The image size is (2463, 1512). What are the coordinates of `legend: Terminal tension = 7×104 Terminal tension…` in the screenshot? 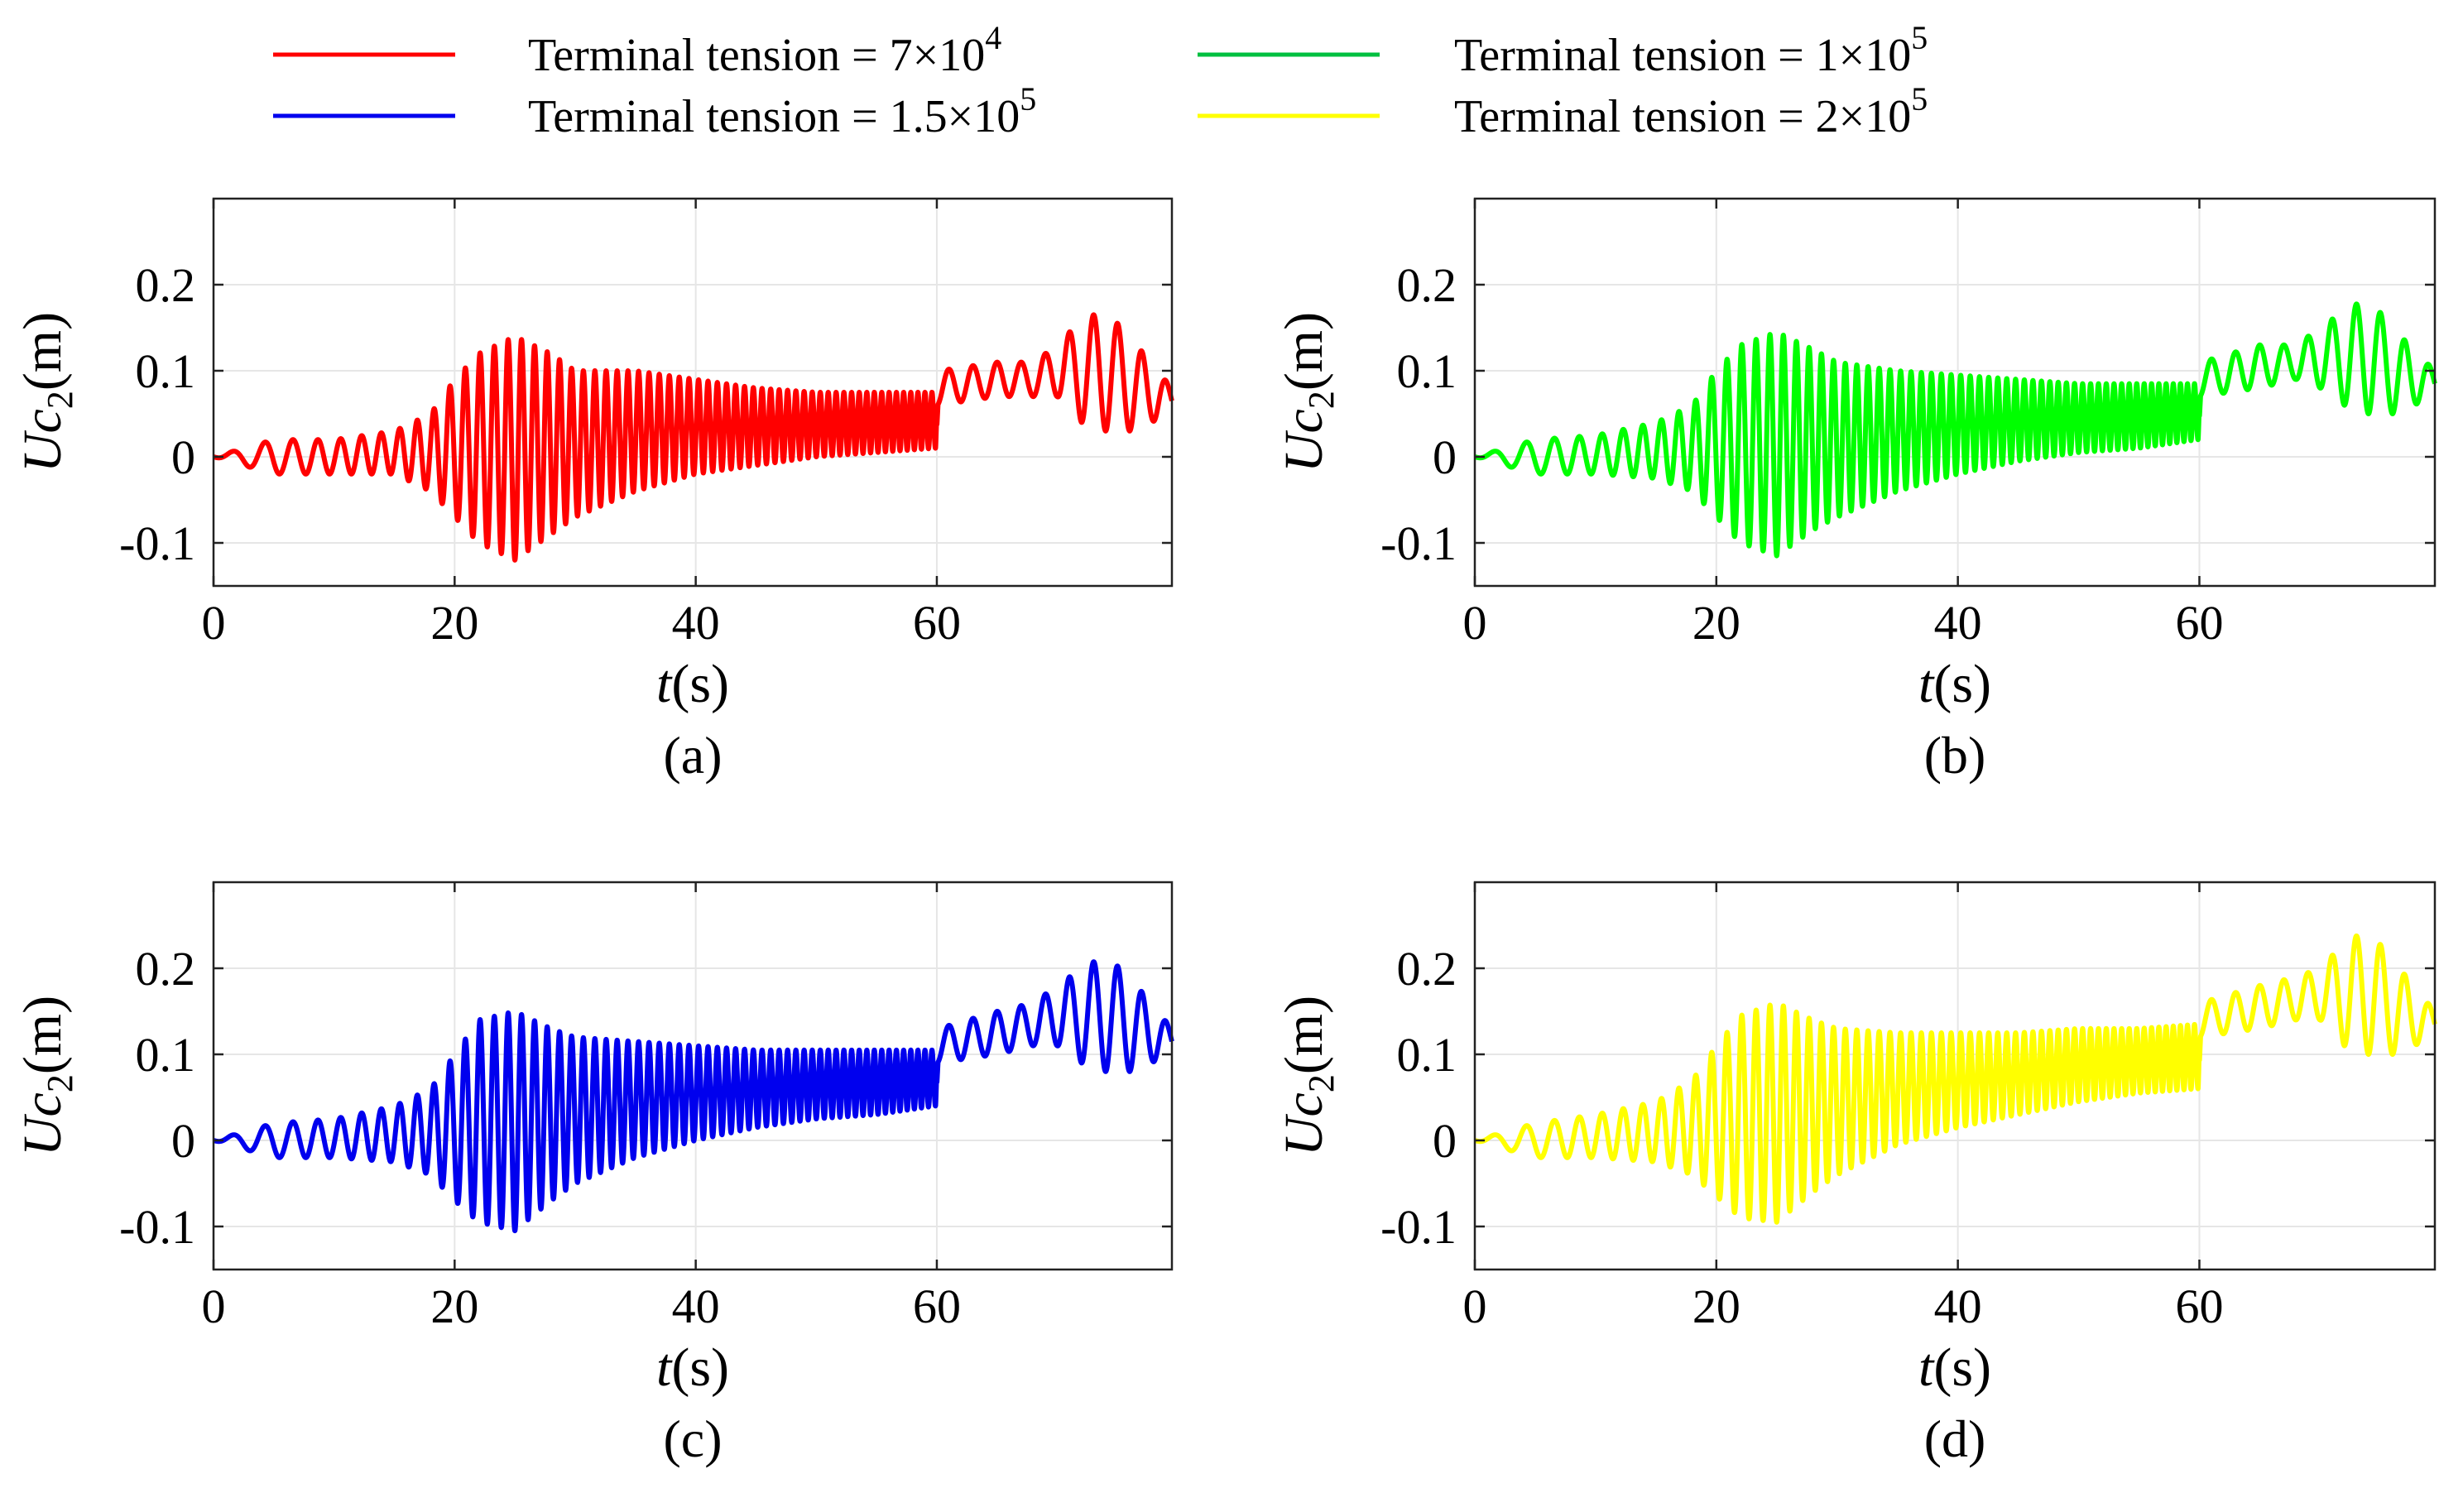 It's located at (1100, 80).